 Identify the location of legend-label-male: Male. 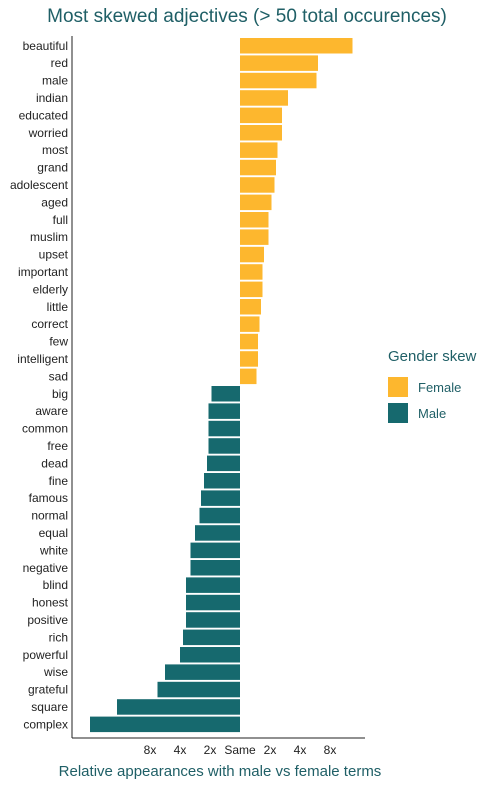
(432, 413).